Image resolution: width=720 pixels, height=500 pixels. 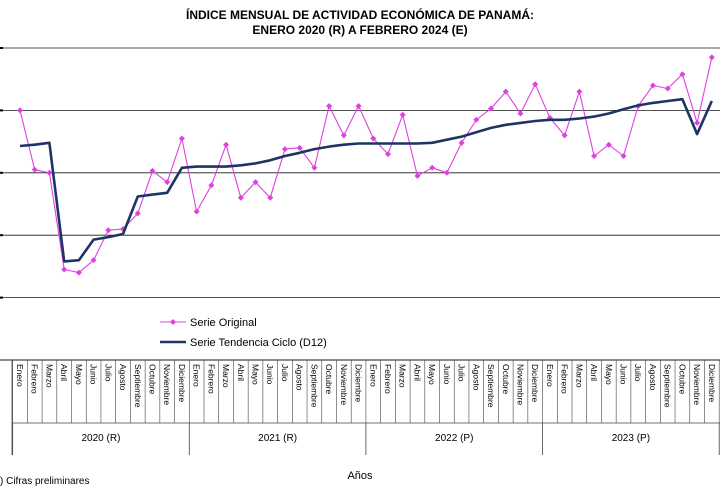 I want to click on year-label-0: 2020 (R), so click(x=101, y=438).